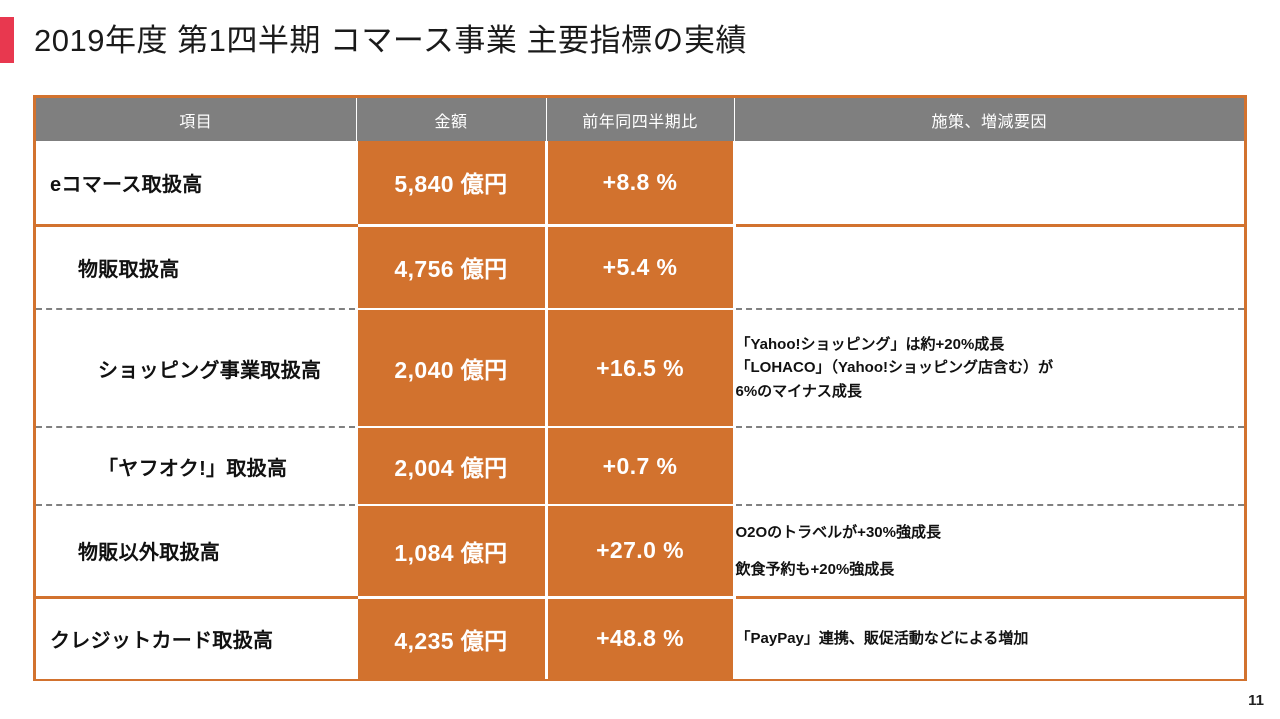  I want to click on note-line: O2Oのトラベルが+30%強成長, so click(838, 532).